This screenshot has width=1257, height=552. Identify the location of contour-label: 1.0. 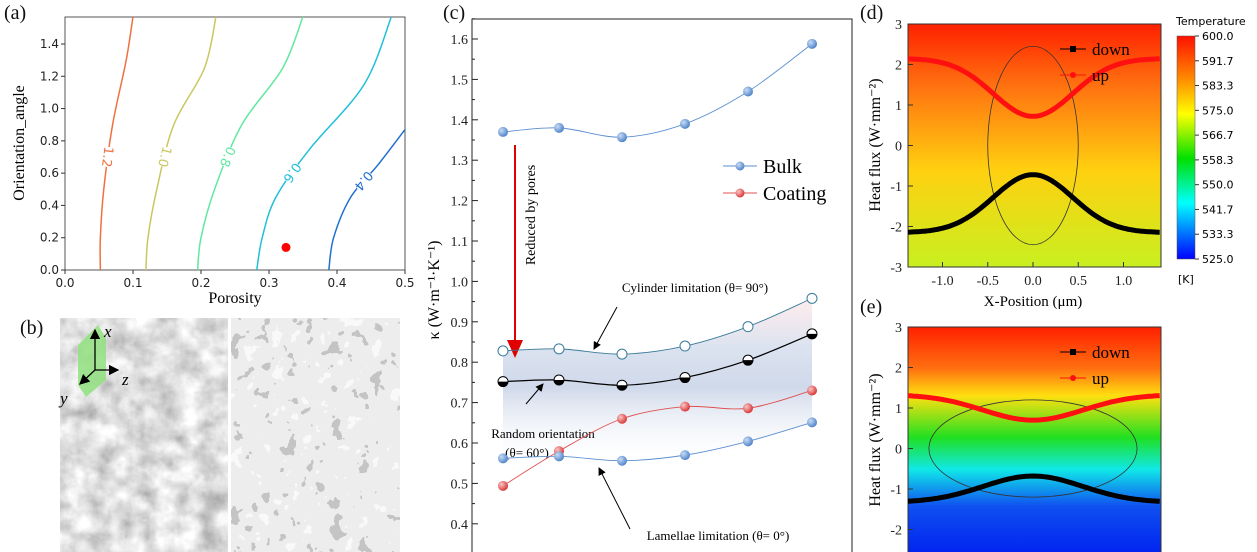
(164, 157).